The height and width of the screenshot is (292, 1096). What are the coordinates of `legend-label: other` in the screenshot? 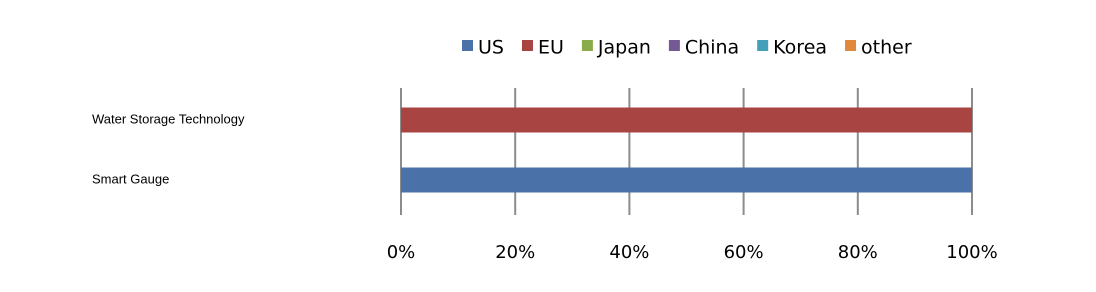 It's located at (886, 48).